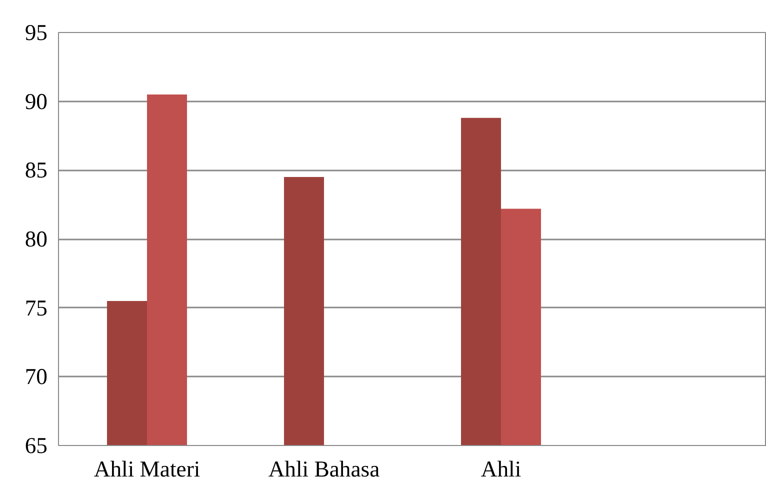 The height and width of the screenshot is (487, 766). I want to click on y-tick-label: 80, so click(36, 239).